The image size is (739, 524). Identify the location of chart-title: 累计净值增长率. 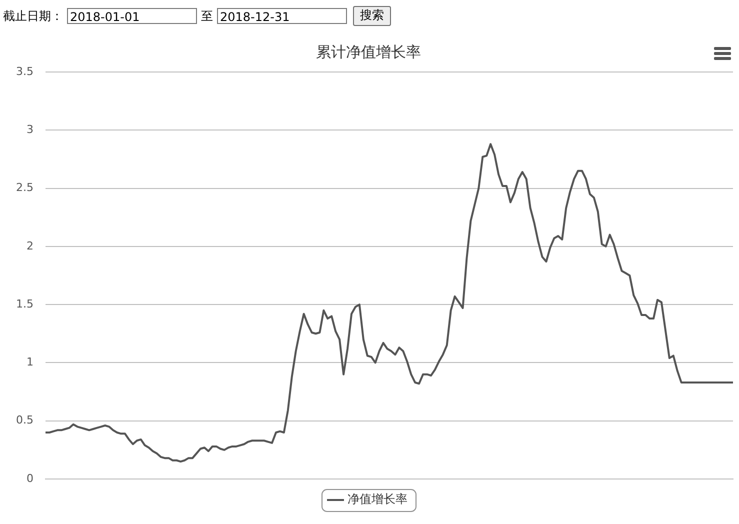
(368, 51).